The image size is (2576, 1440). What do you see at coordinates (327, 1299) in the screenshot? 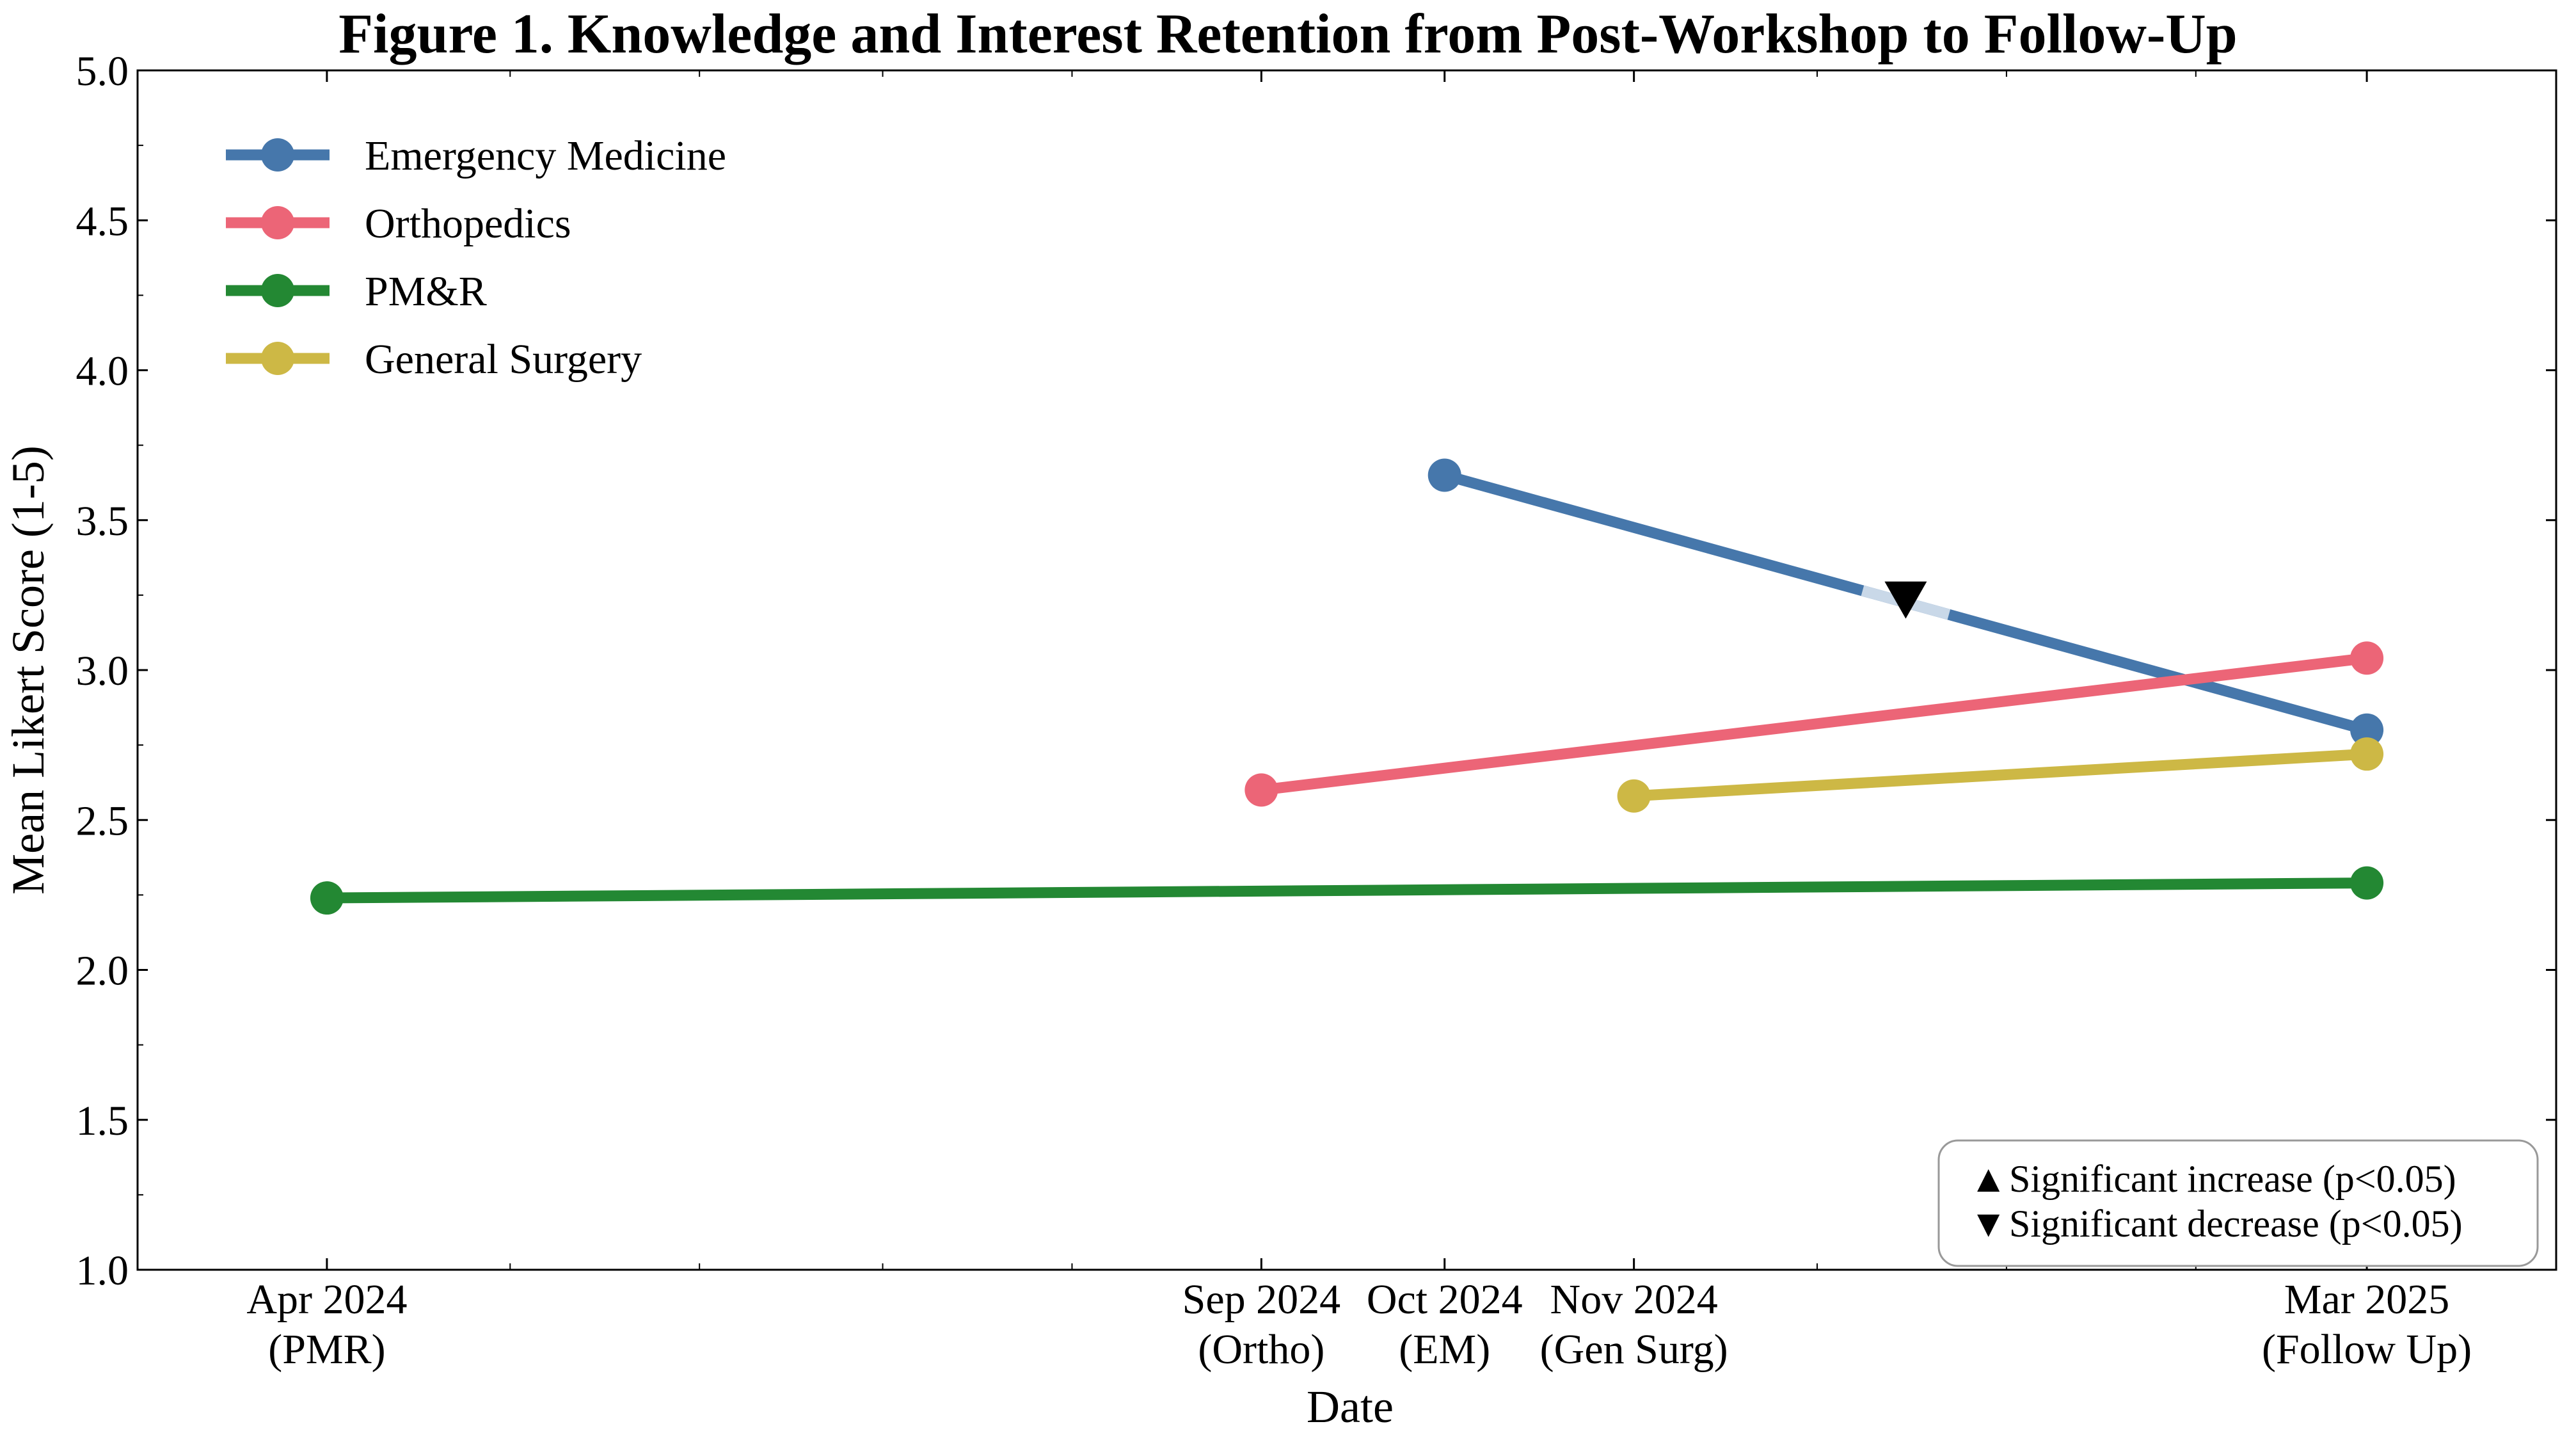
I see `x-tick-label: Apr 2024` at bounding box center [327, 1299].